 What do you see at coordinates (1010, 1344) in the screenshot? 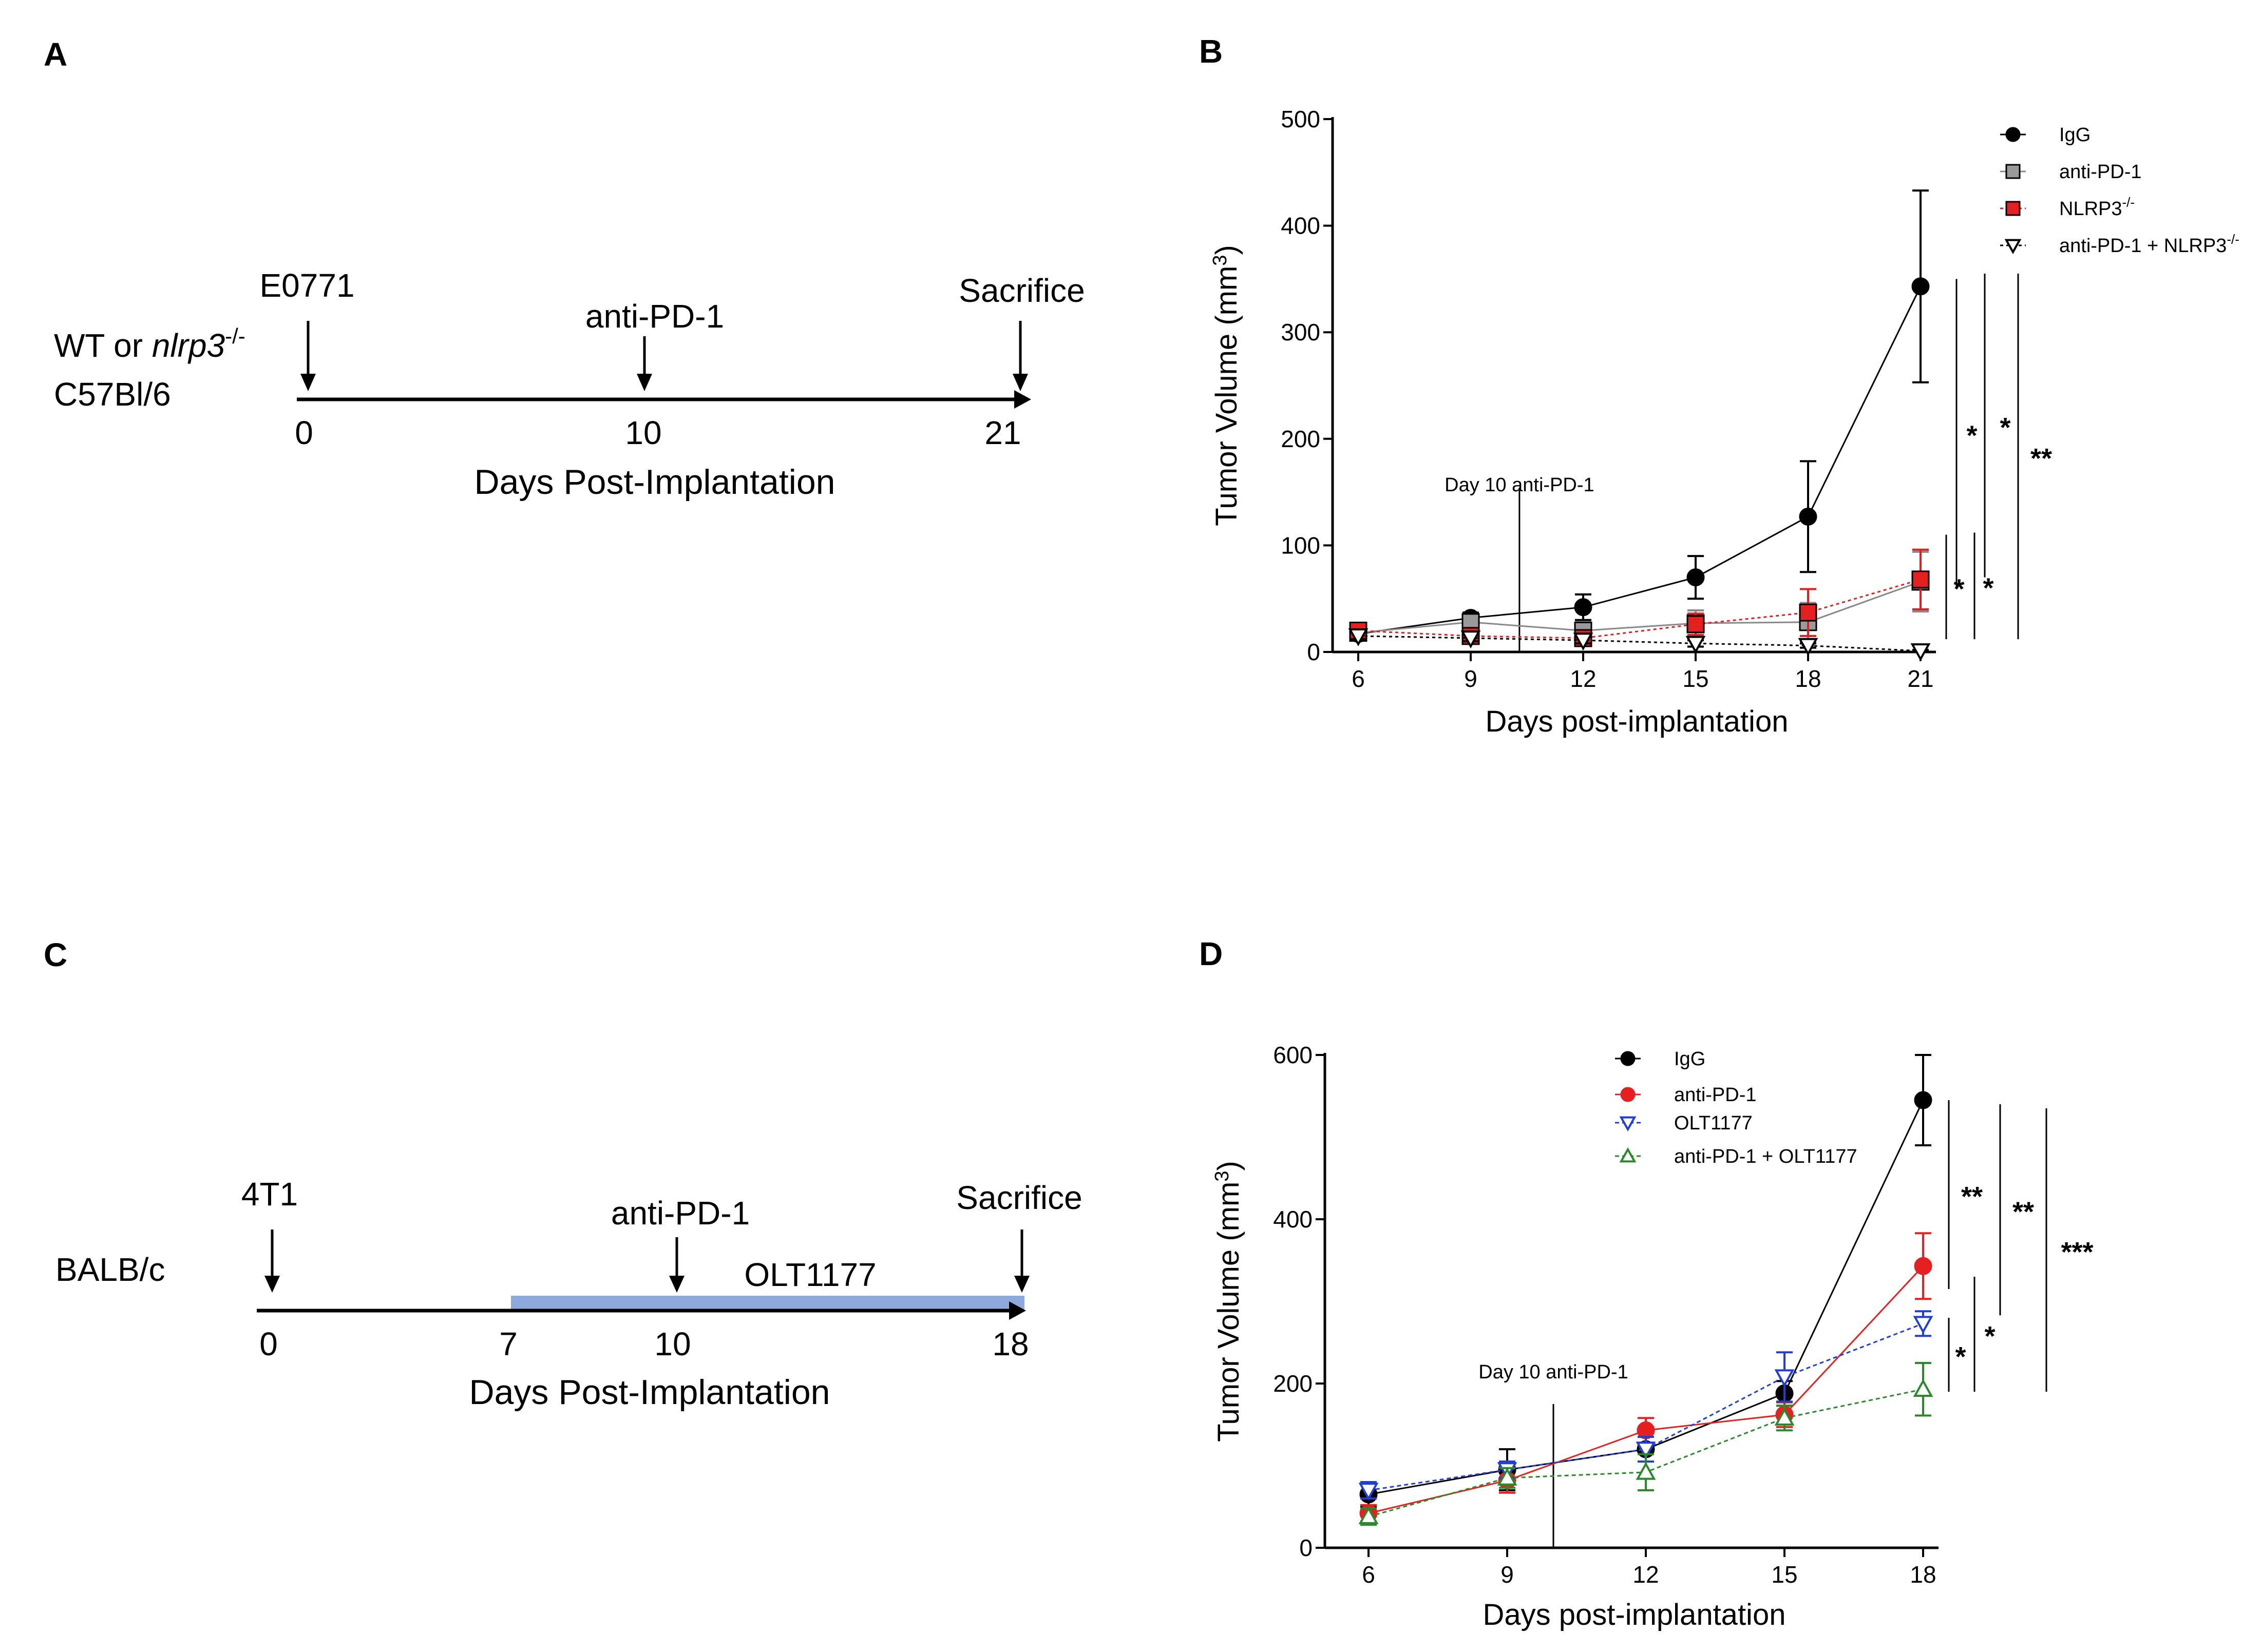
I see `day-label-18-c: 18` at bounding box center [1010, 1344].